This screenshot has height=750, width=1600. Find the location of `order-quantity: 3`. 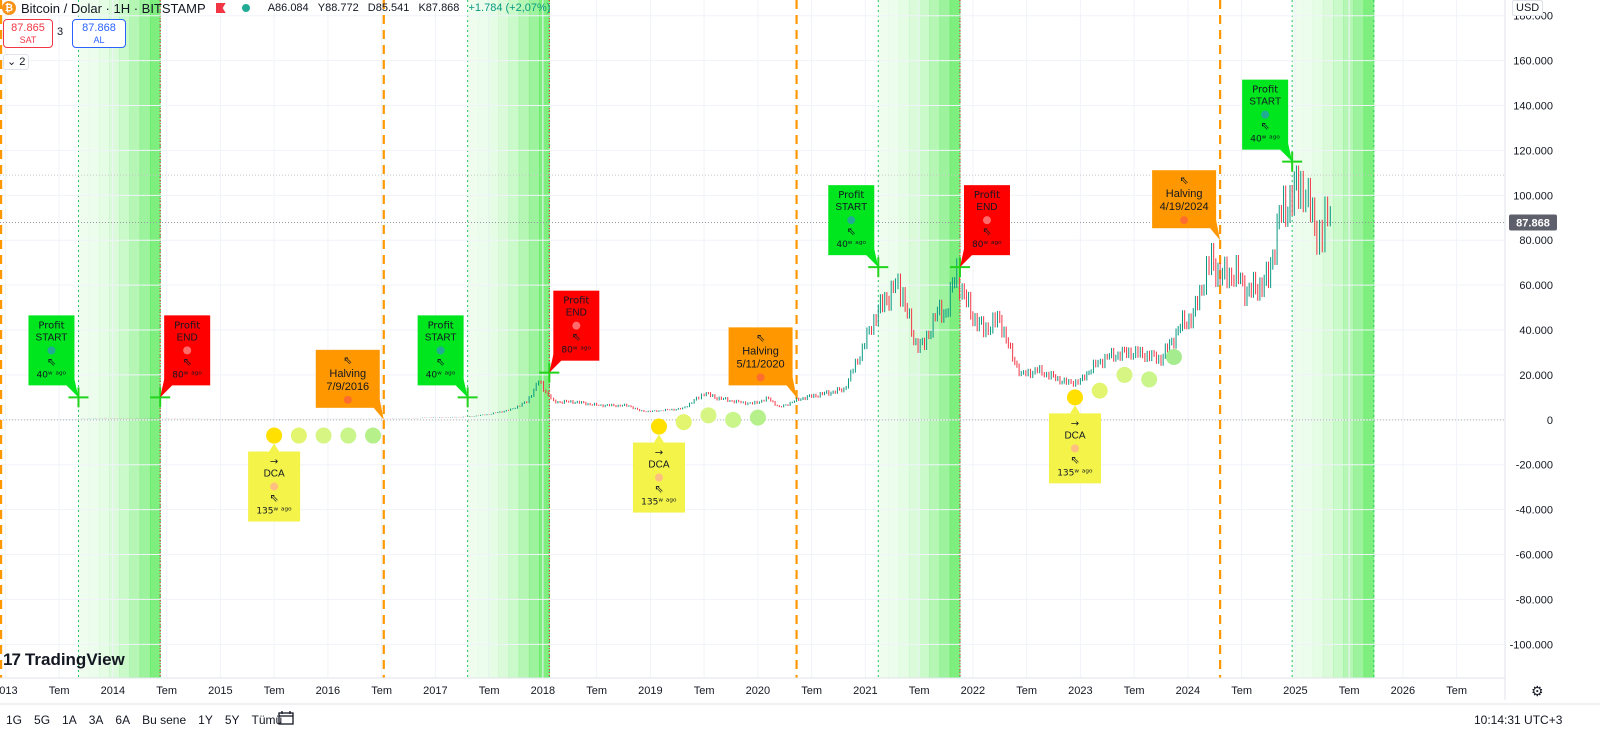

order-quantity: 3 is located at coordinates (60, 32).